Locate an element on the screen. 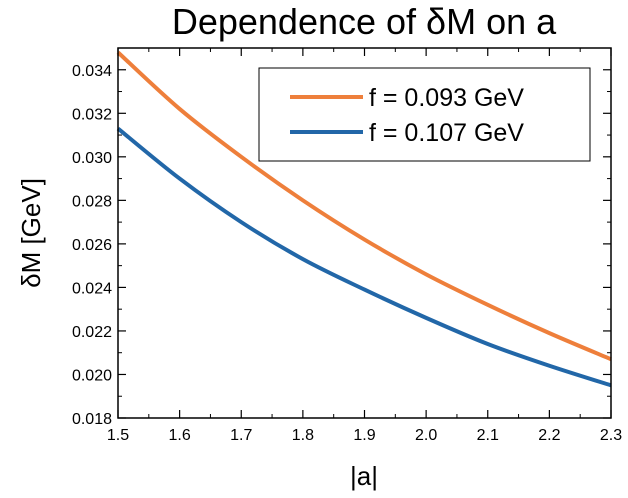  y-tick-label: 0.026 is located at coordinates (92, 245).